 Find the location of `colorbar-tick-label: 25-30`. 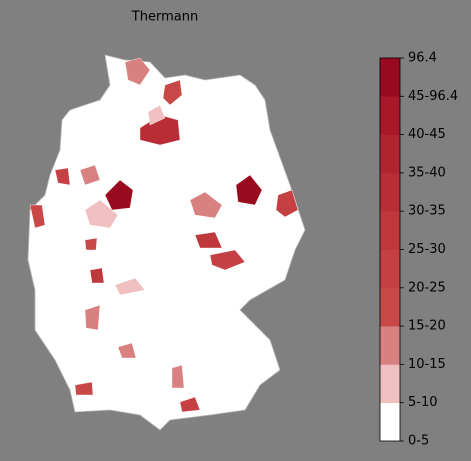

colorbar-tick-label: 25-30 is located at coordinates (427, 249).